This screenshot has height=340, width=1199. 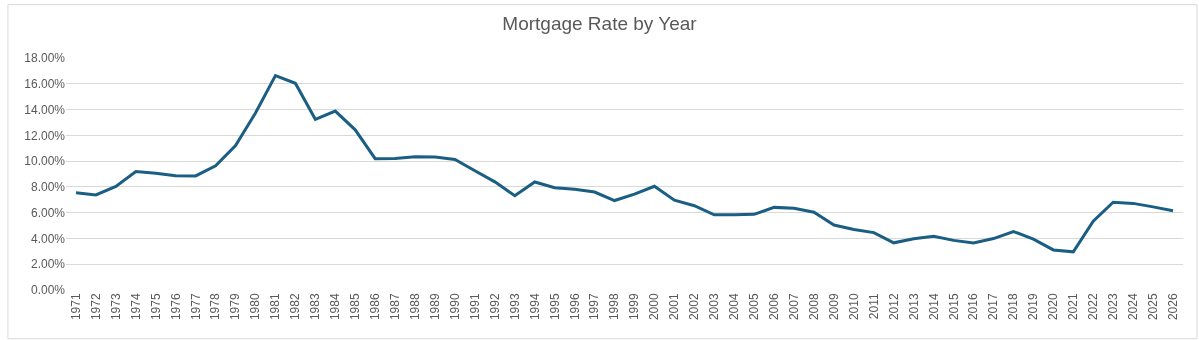 What do you see at coordinates (275, 307) in the screenshot?
I see `x-tick-label: 1981` at bounding box center [275, 307].